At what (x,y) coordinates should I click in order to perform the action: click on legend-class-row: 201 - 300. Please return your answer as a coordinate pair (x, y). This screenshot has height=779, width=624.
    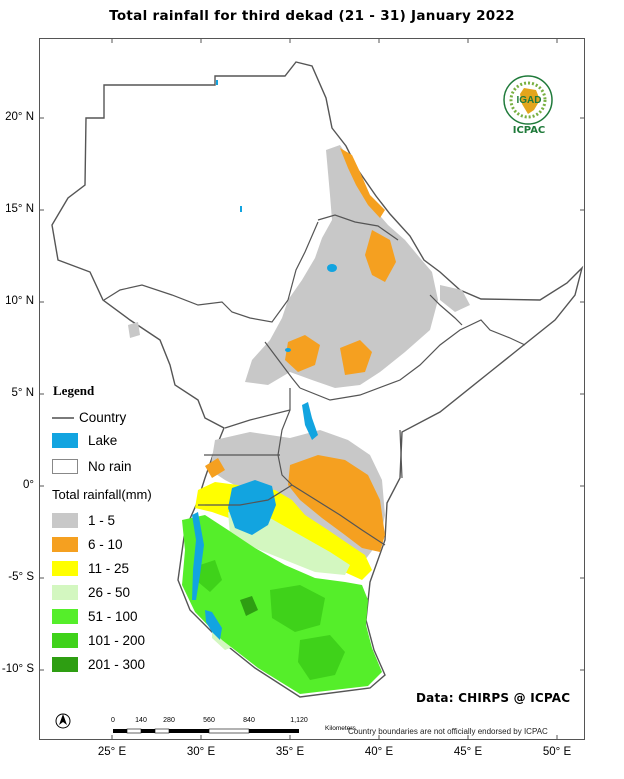
    Looking at the image, I should click on (98, 664).